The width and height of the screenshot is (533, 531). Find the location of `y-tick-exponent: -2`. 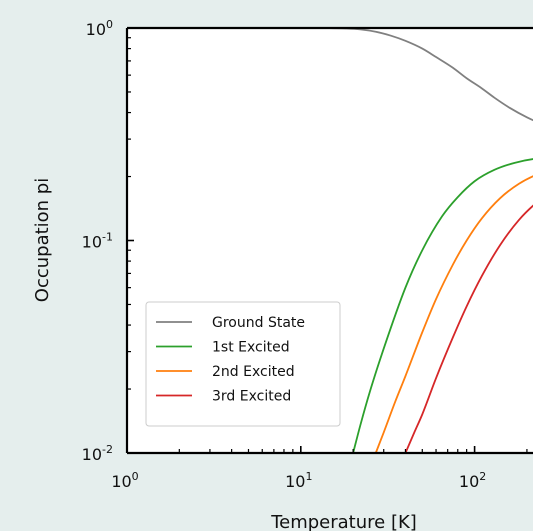

y-tick-exponent: -2 is located at coordinates (107, 449).